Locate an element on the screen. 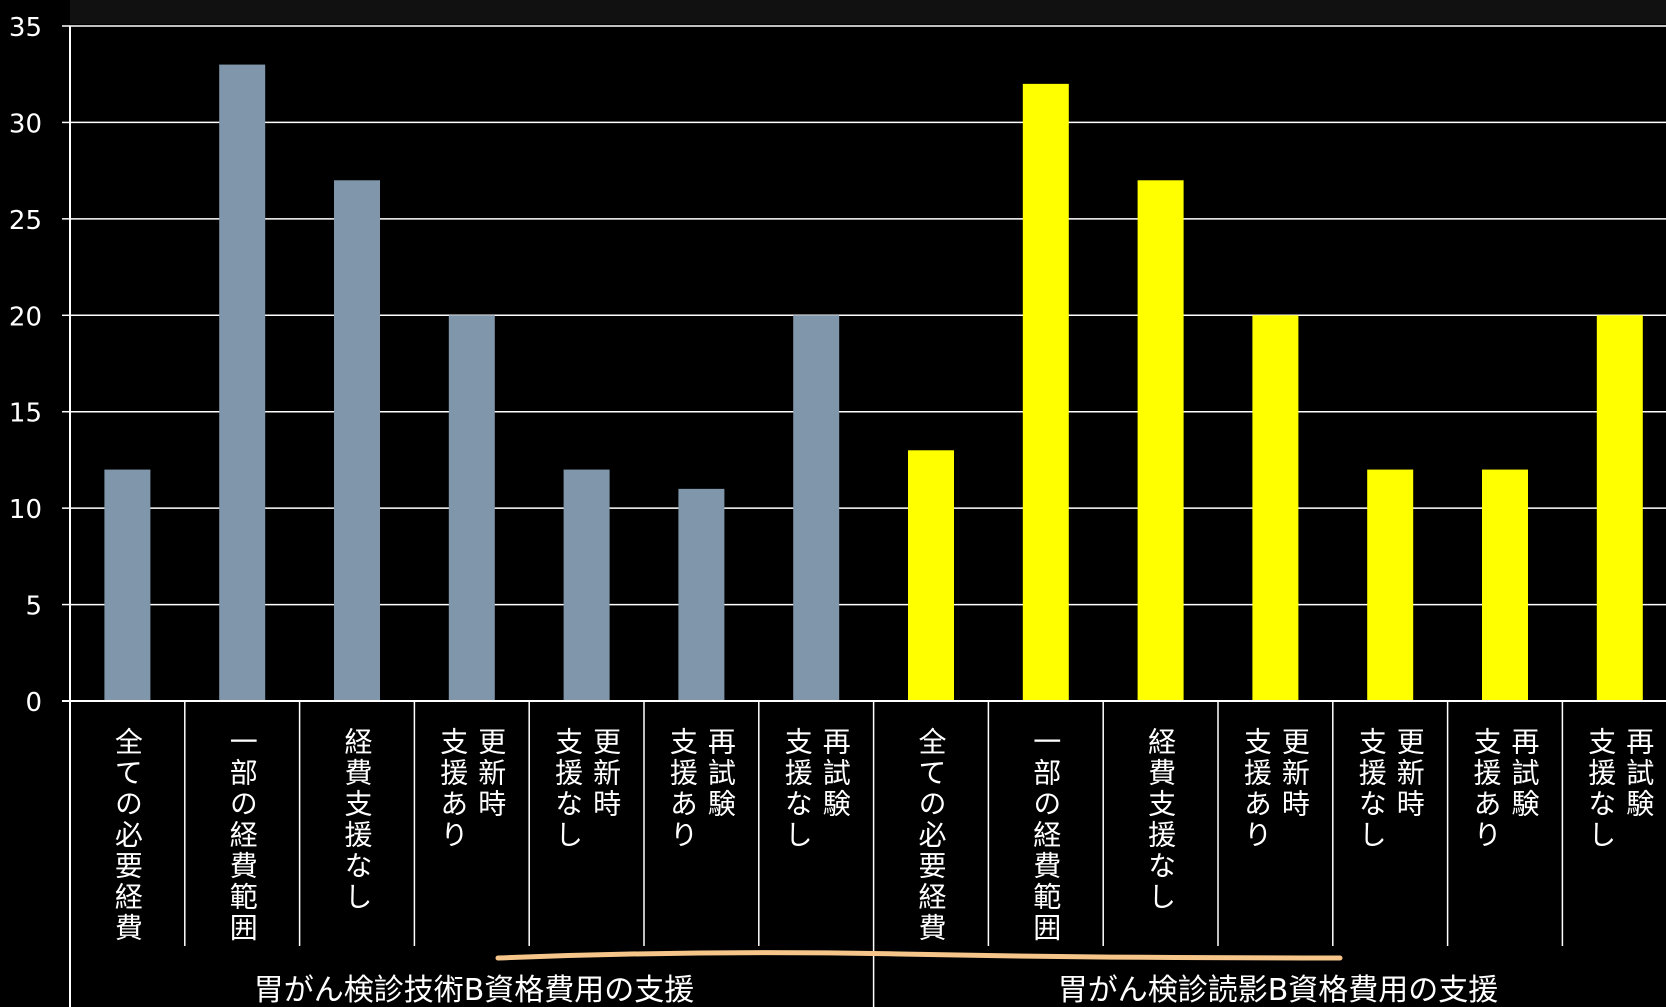 The height and width of the screenshot is (1007, 1666). y-tick-label: 20 is located at coordinates (25, 317).